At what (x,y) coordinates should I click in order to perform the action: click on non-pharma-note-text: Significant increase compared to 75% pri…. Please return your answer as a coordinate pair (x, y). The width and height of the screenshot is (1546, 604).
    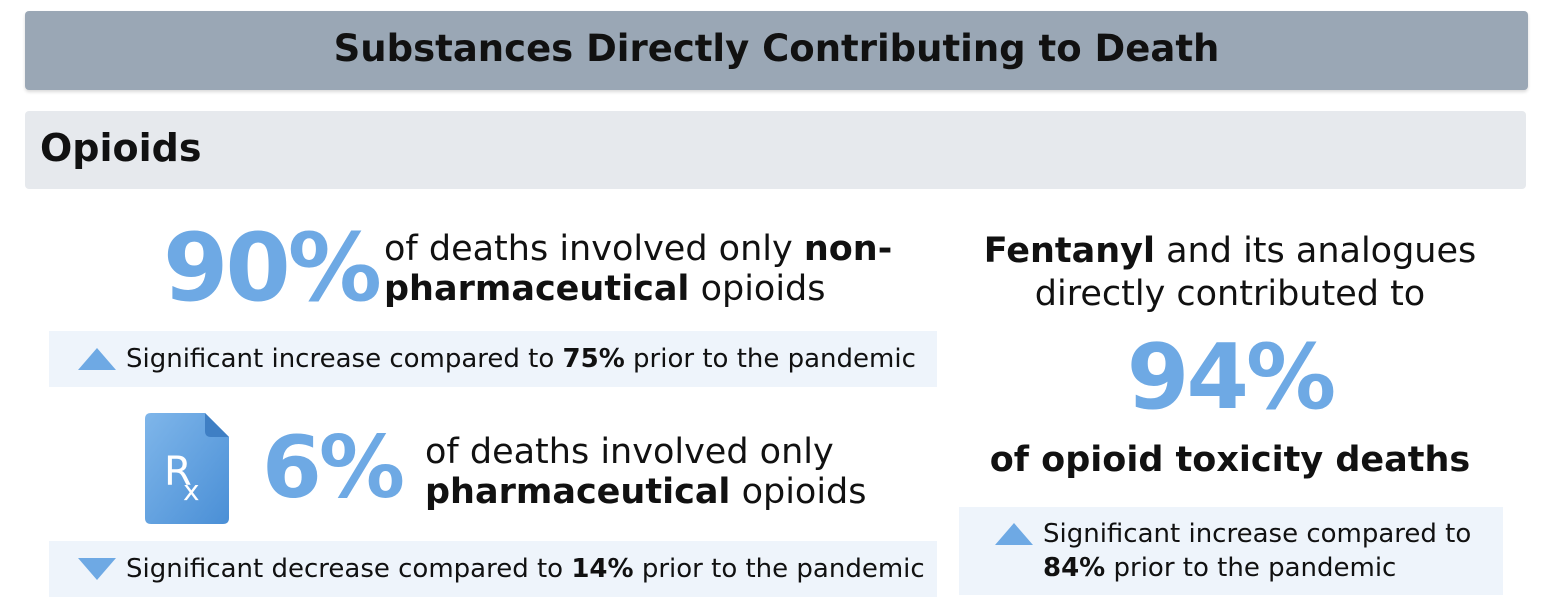
    Looking at the image, I should click on (521, 359).